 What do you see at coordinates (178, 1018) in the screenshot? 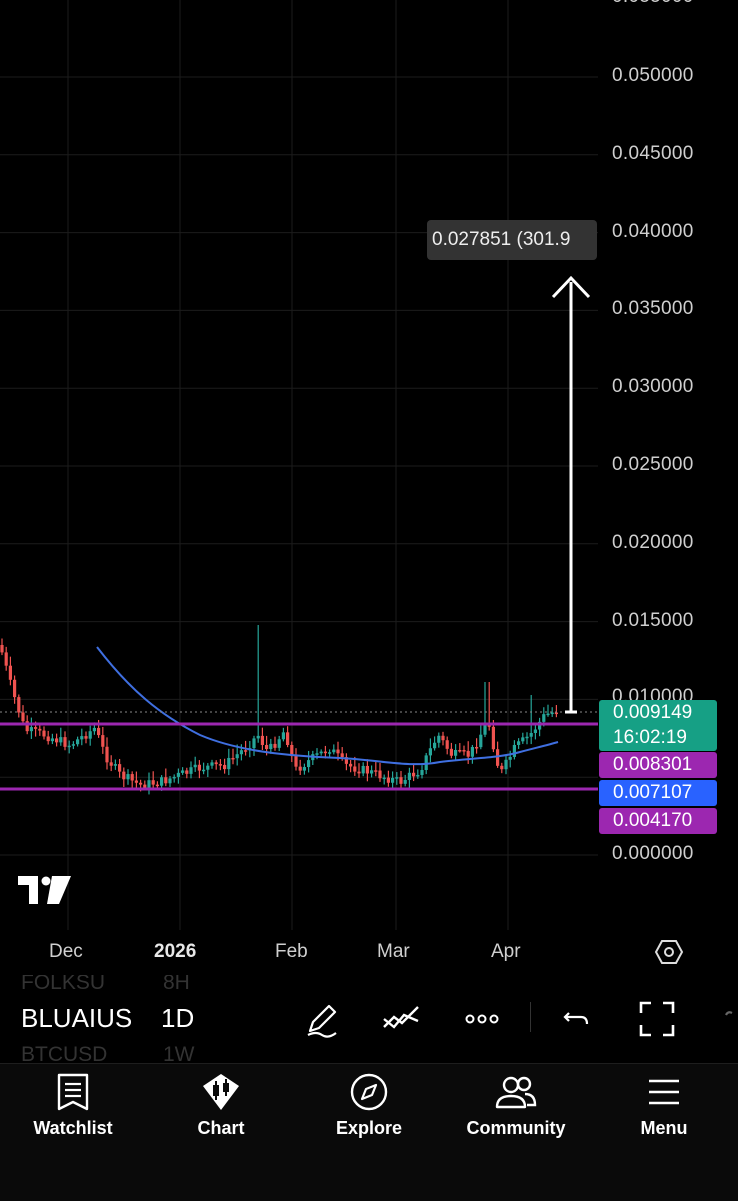
I see `interval-selector: 1D` at bounding box center [178, 1018].